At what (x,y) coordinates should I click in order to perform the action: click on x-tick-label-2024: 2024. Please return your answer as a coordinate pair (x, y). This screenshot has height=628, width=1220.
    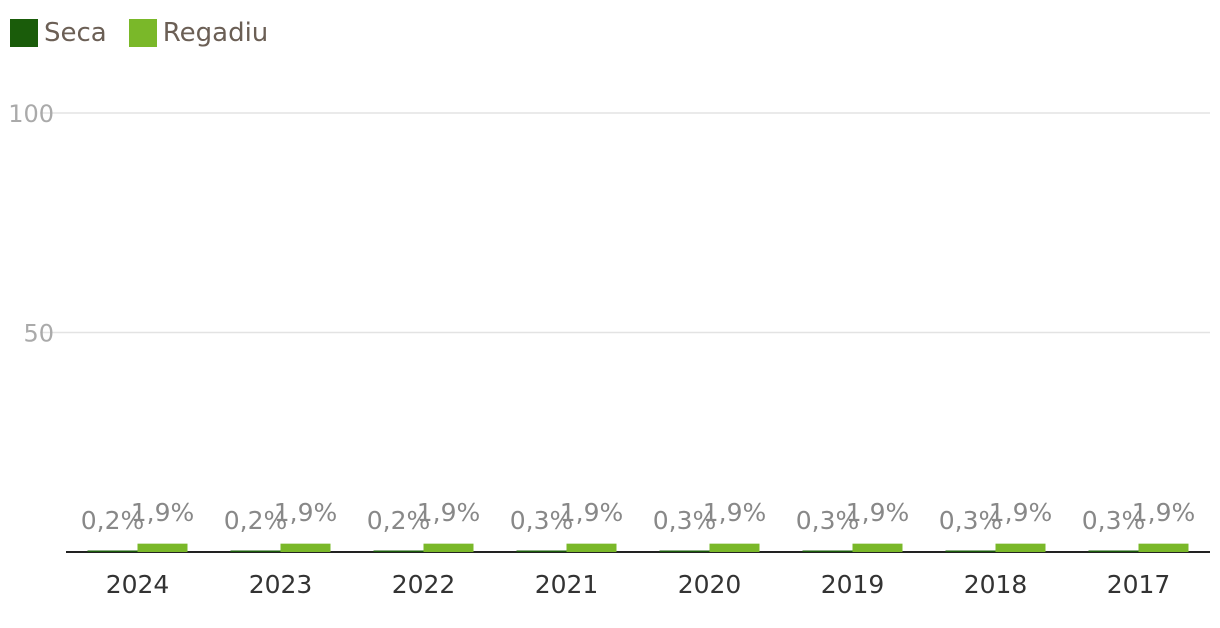
    Looking at the image, I should click on (138, 584).